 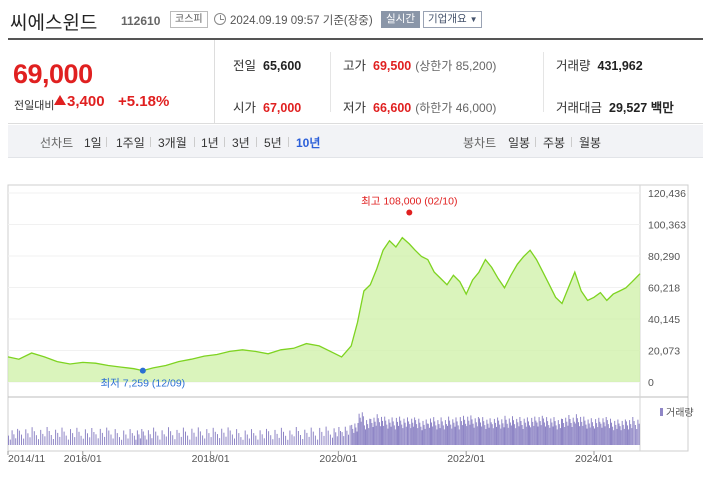 What do you see at coordinates (267, 106) in the screenshot?
I see `open-price: 시가 67,000` at bounding box center [267, 106].